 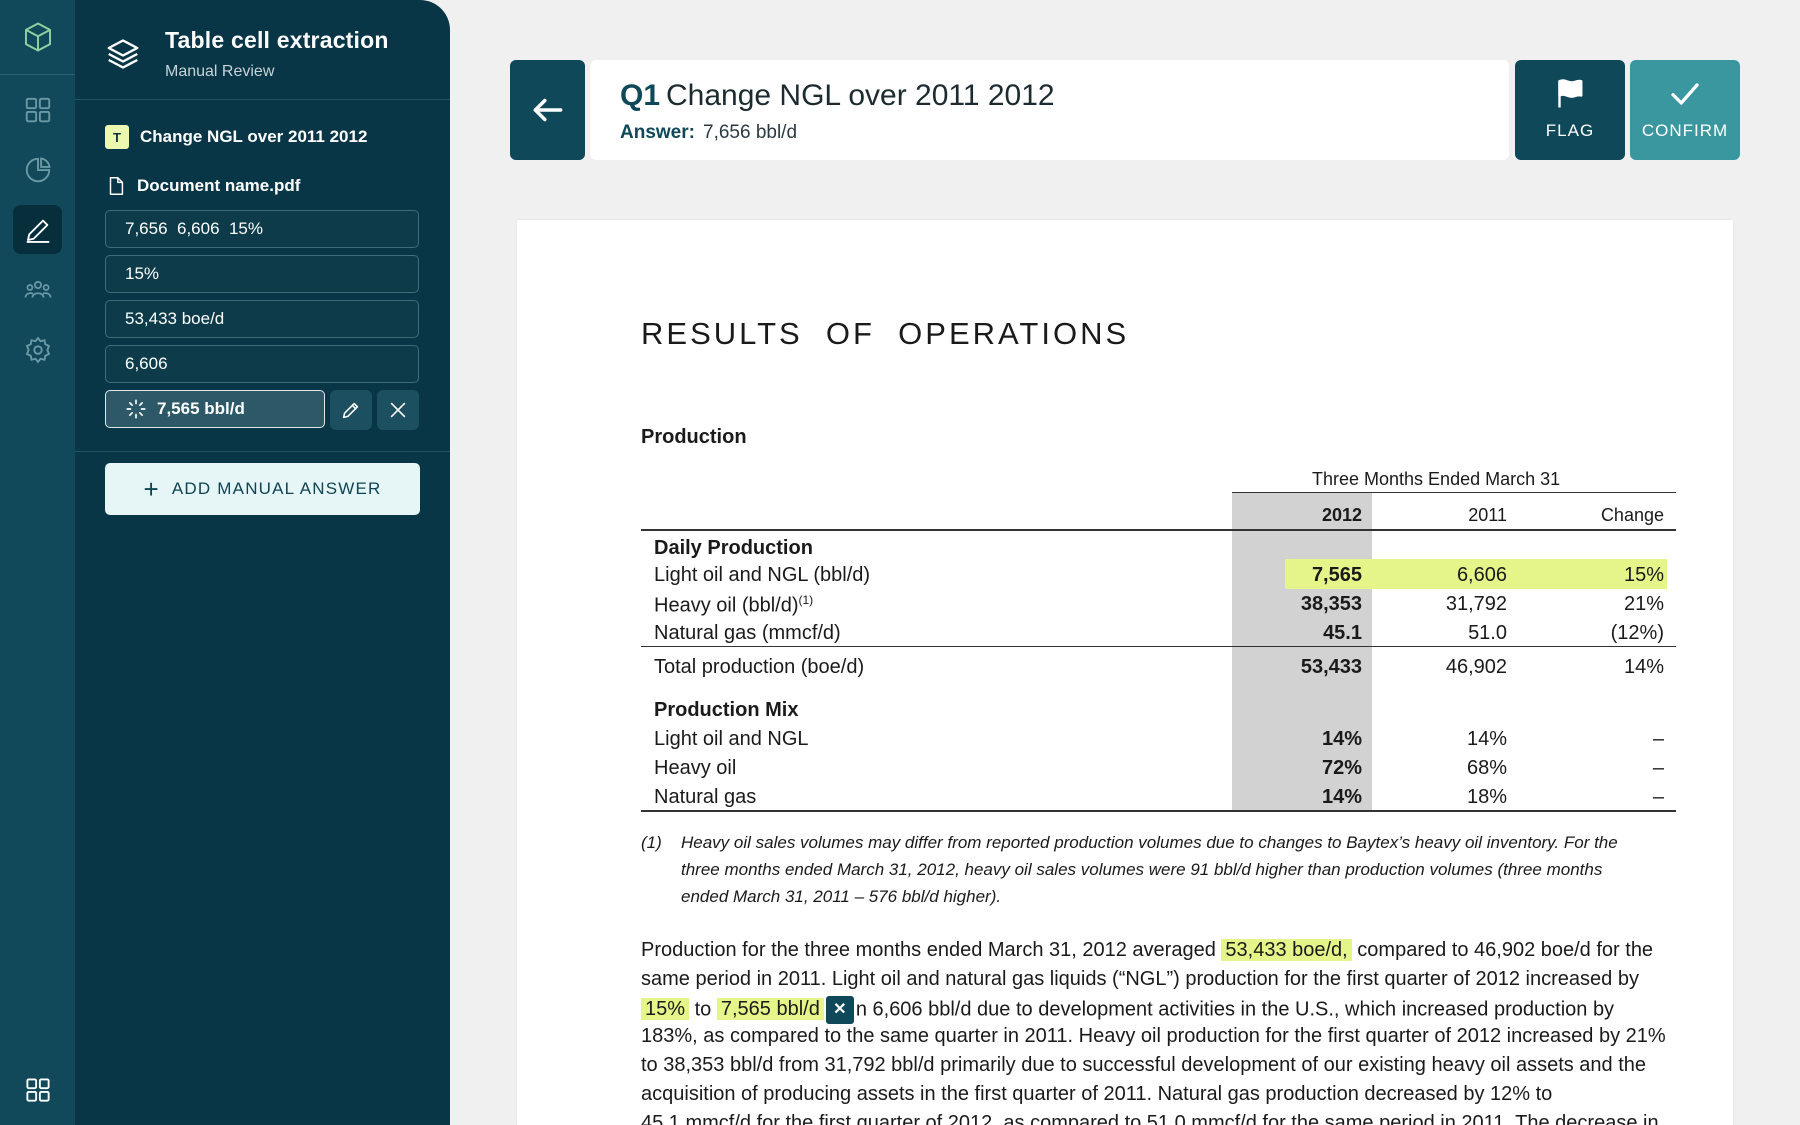 I want to click on footnote-marker: (1), so click(x=651, y=842).